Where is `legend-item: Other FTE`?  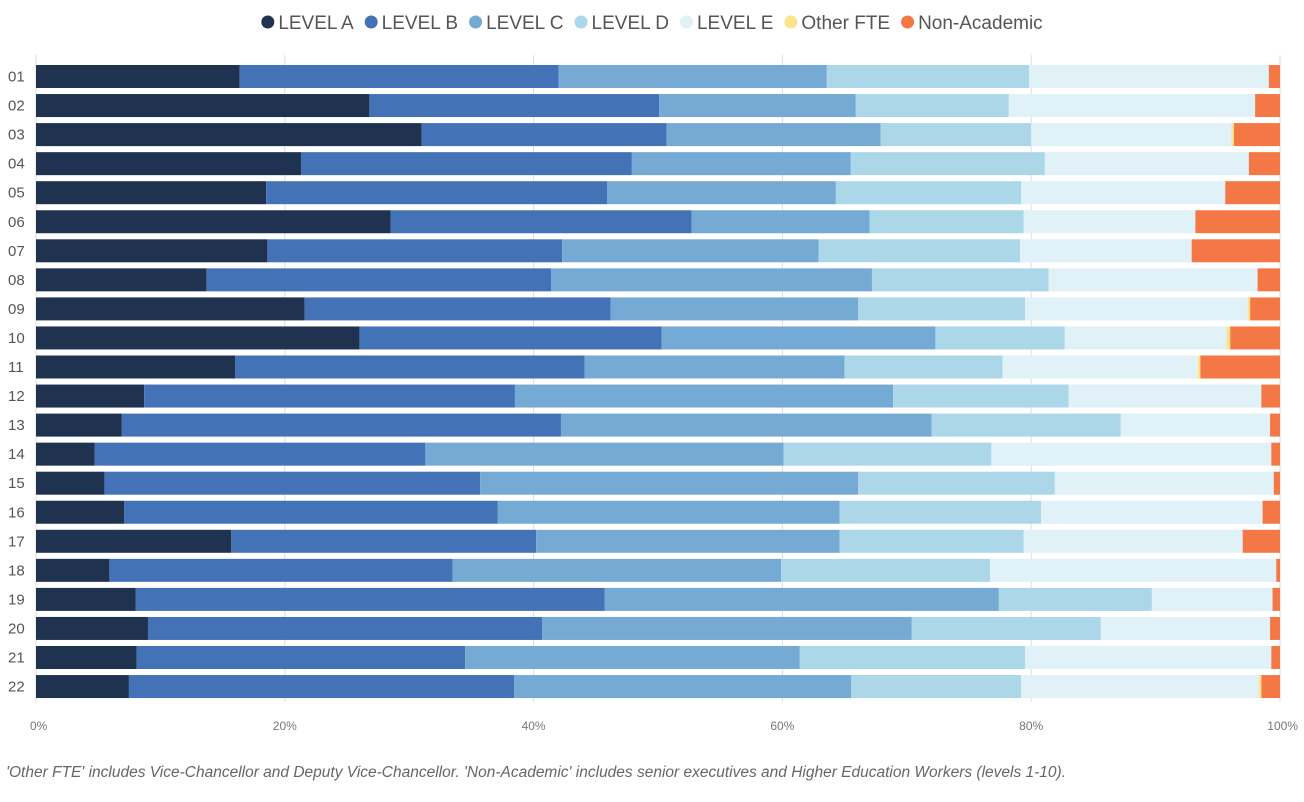 legend-item: Other FTE is located at coordinates (837, 23).